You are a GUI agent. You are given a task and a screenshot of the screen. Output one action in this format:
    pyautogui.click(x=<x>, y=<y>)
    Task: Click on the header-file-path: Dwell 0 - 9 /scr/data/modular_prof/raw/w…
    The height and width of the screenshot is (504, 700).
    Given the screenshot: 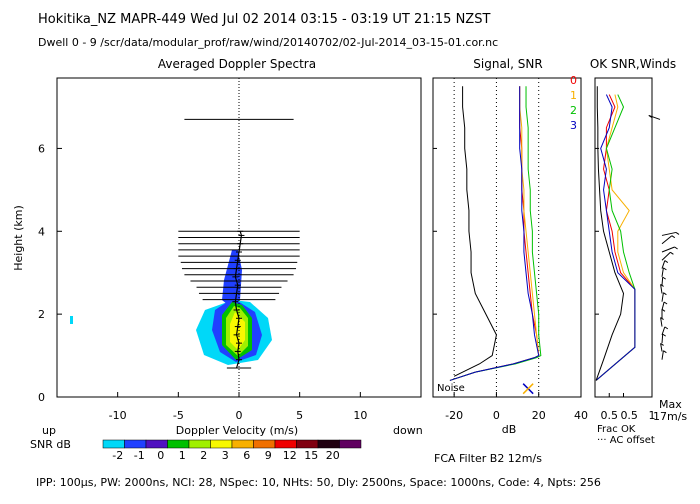 What is the action you would take?
    pyautogui.click(x=268, y=42)
    